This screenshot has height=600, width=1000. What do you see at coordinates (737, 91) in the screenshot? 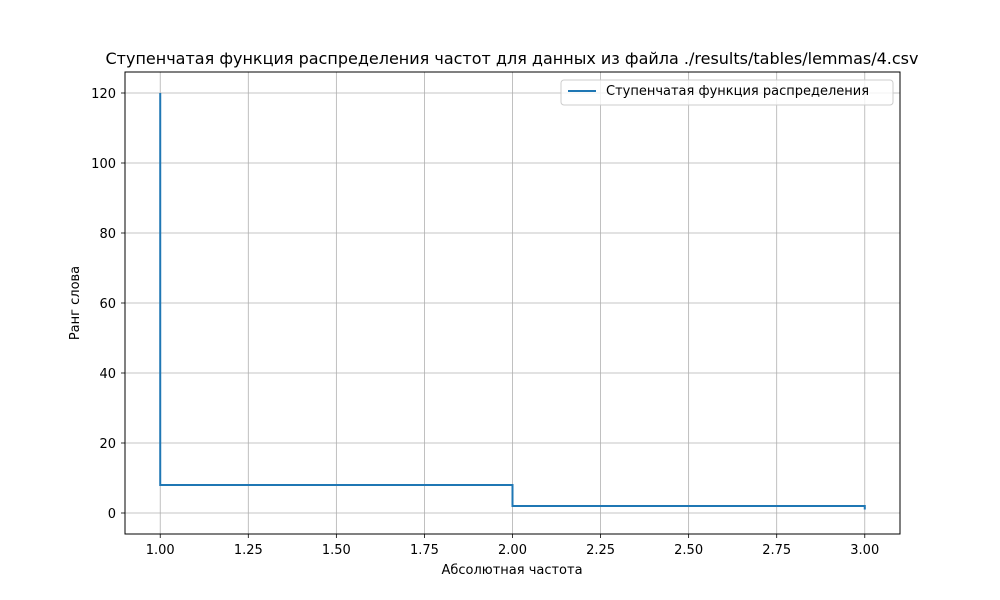
I see `legend-label: Ступенчатая функция распределения` at bounding box center [737, 91].